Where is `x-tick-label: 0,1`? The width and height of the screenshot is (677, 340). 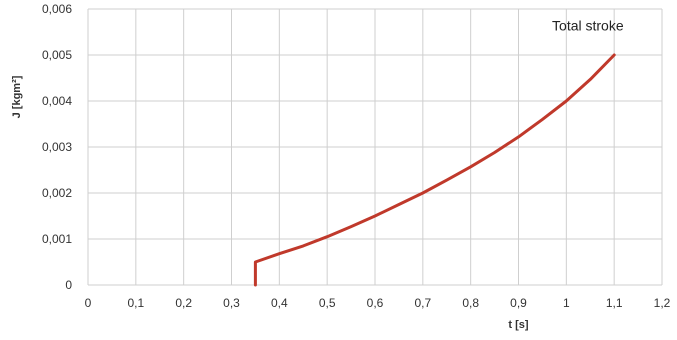
x-tick-label: 0,1 is located at coordinates (135, 303).